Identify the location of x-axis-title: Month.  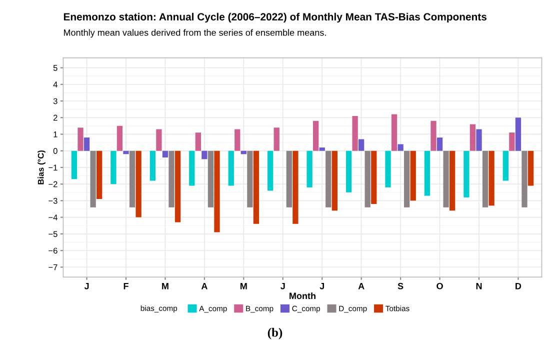
(303, 296).